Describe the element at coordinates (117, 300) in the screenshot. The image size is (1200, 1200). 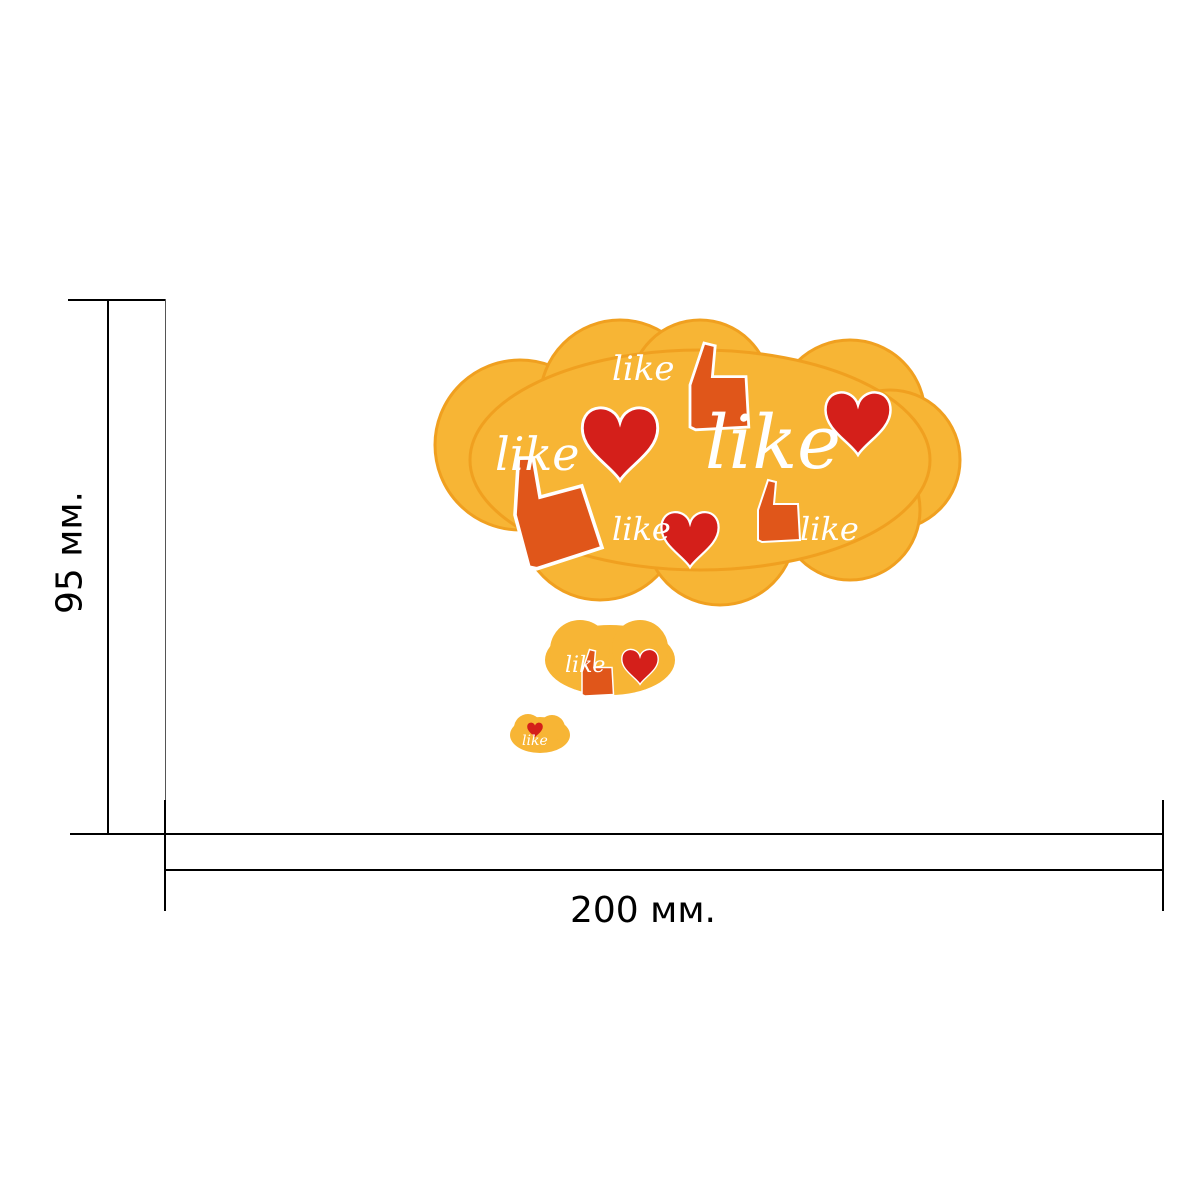
I see `height-top-tick` at that location.